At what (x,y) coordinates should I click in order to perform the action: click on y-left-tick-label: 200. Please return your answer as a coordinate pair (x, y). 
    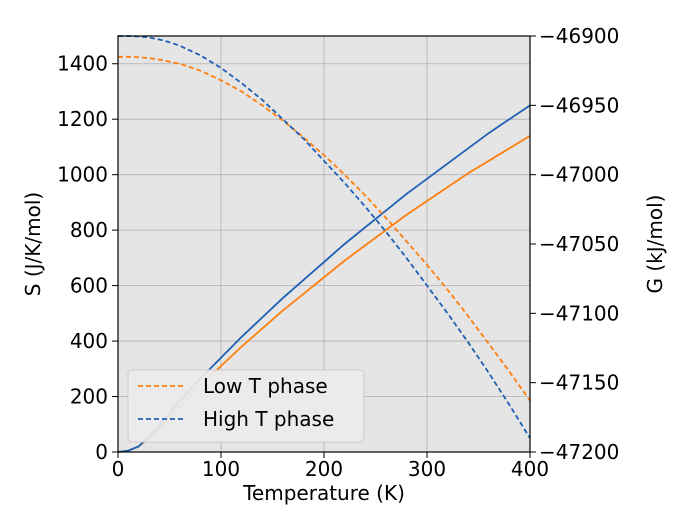
    Looking at the image, I should click on (89, 397).